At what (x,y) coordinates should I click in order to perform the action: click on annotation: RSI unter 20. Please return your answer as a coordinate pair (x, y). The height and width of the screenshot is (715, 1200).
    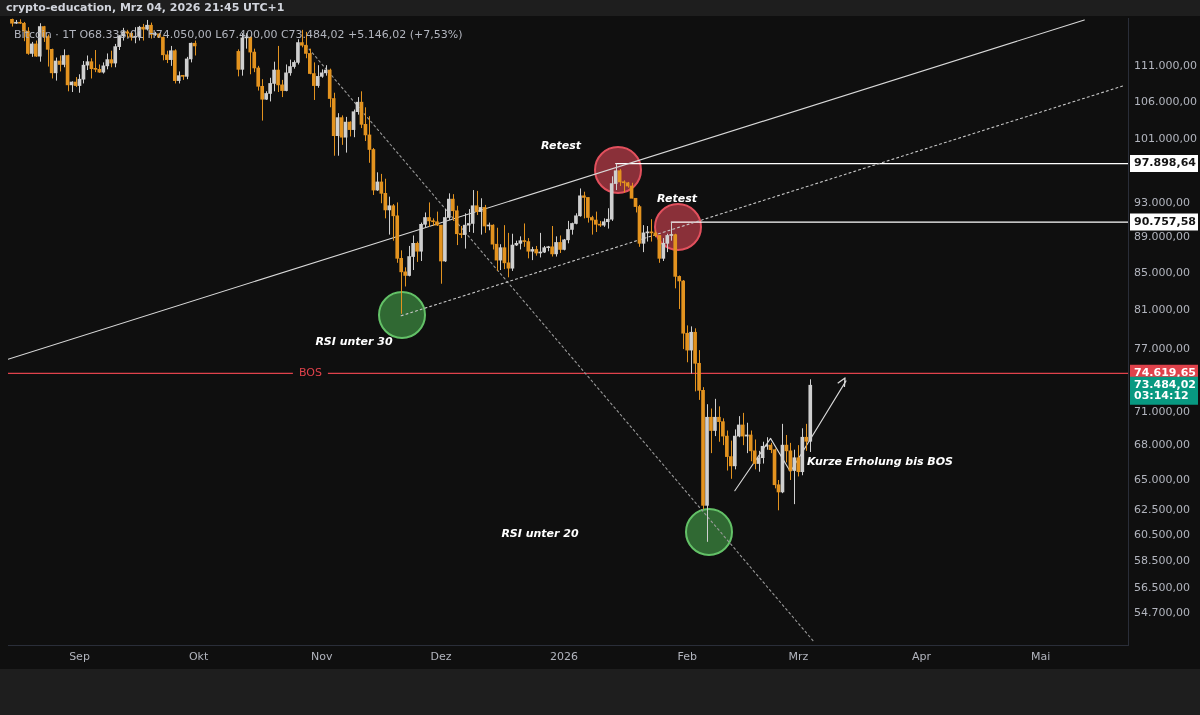
    Looking at the image, I should click on (540, 533).